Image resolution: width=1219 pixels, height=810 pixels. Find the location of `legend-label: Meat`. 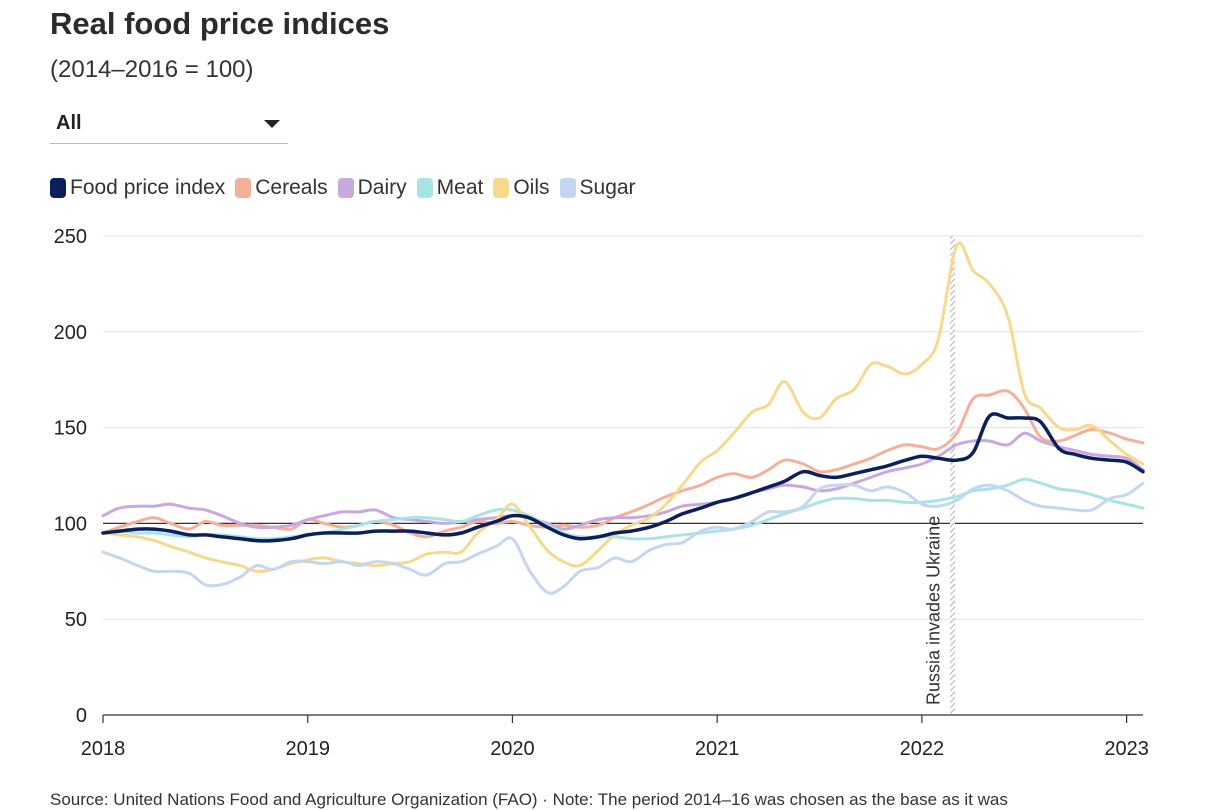

legend-label: Meat is located at coordinates (460, 187).